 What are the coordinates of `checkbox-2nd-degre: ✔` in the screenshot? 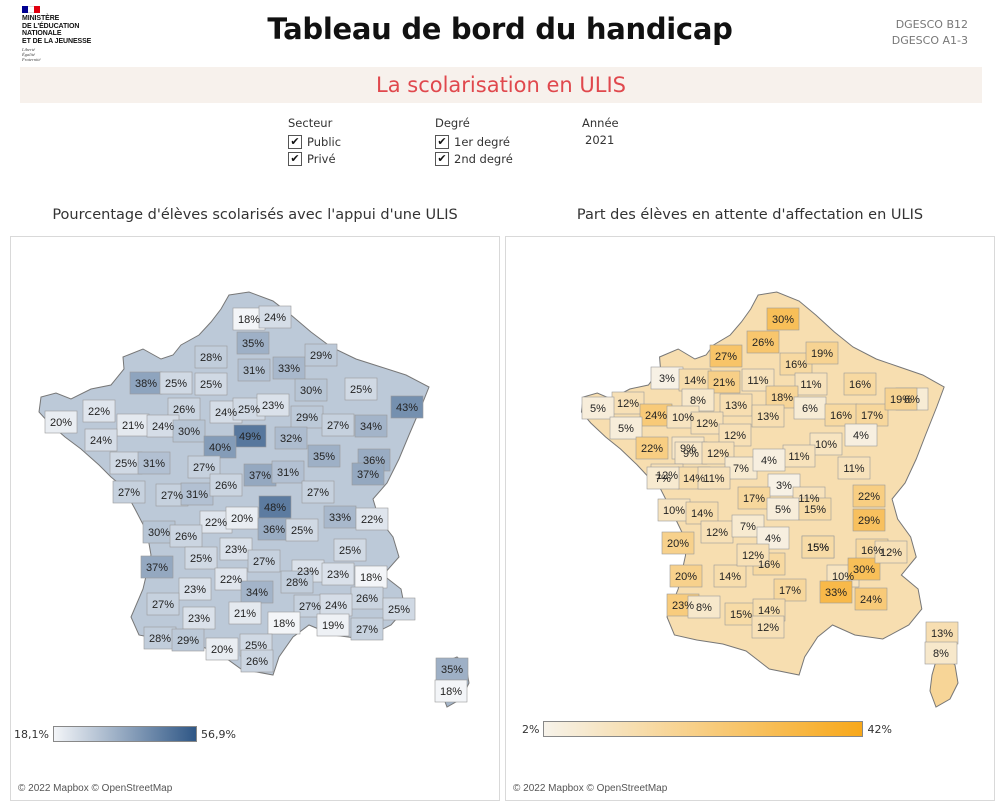 It's located at (442, 158).